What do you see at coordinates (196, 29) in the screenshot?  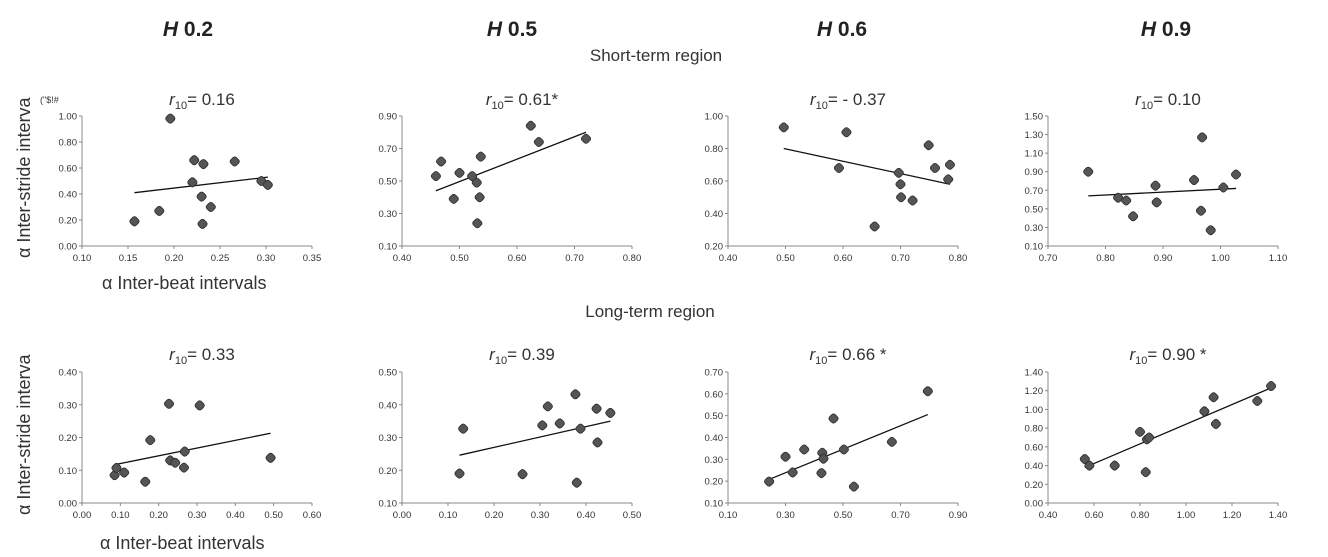 I see `column-header-value: 0.2` at bounding box center [196, 29].